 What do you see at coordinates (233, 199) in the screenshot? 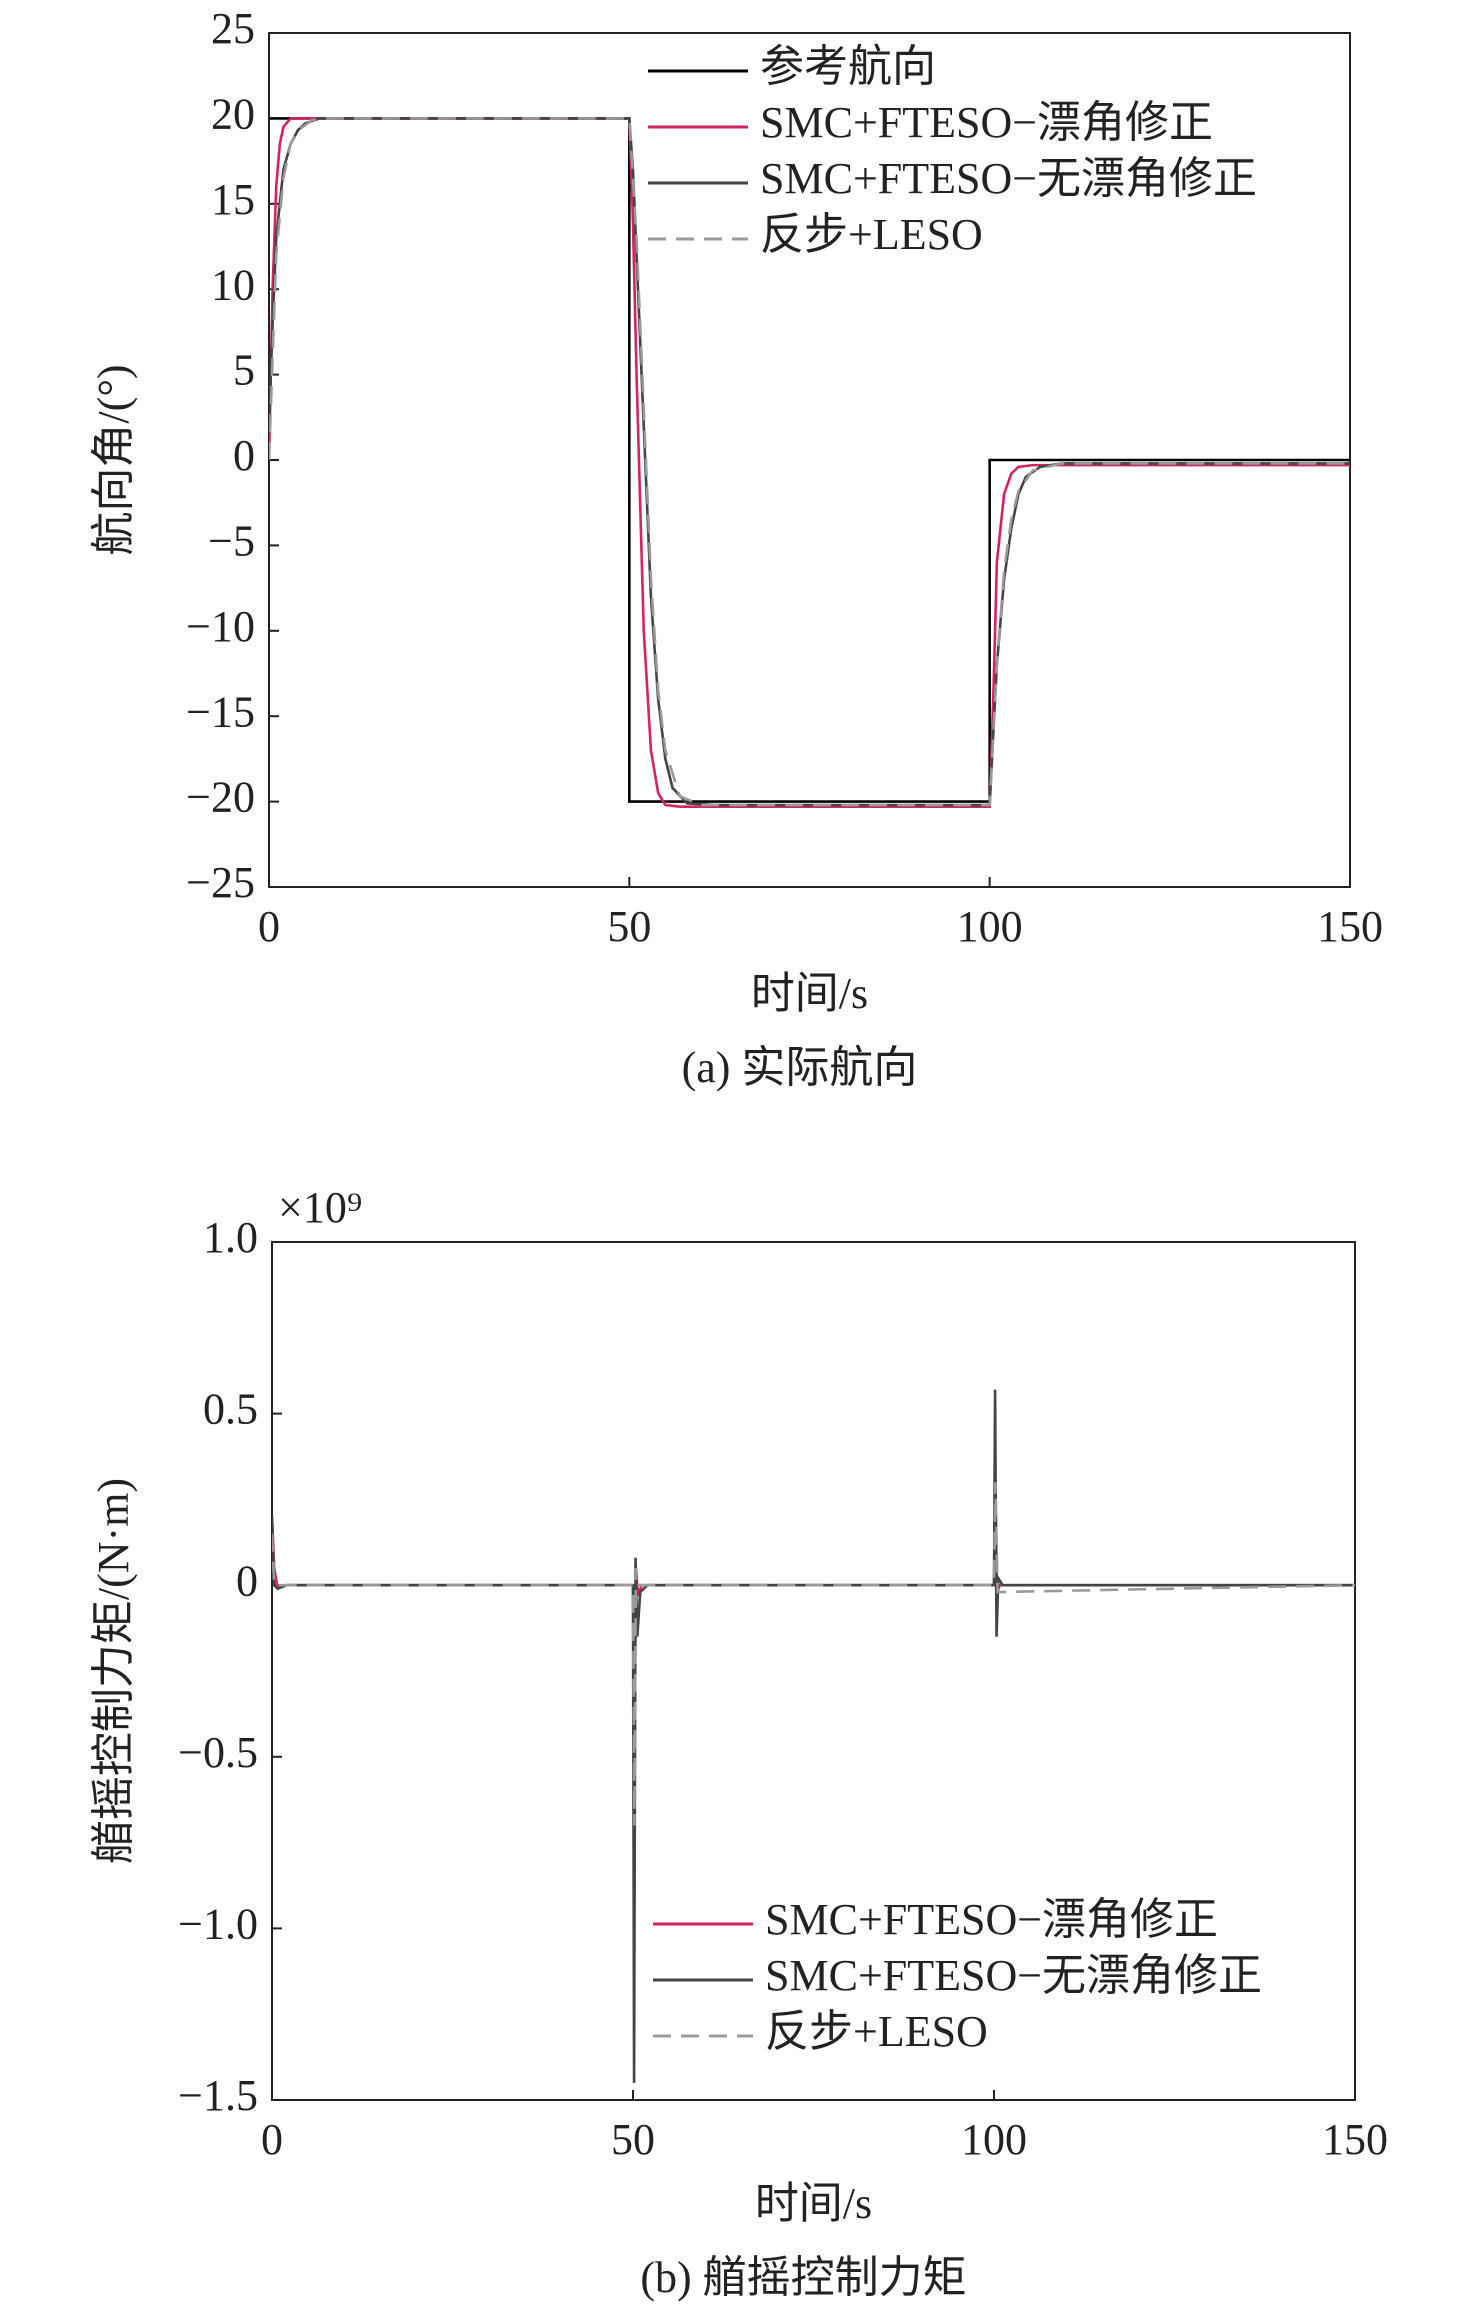
I see `y-tick-label: 15` at bounding box center [233, 199].